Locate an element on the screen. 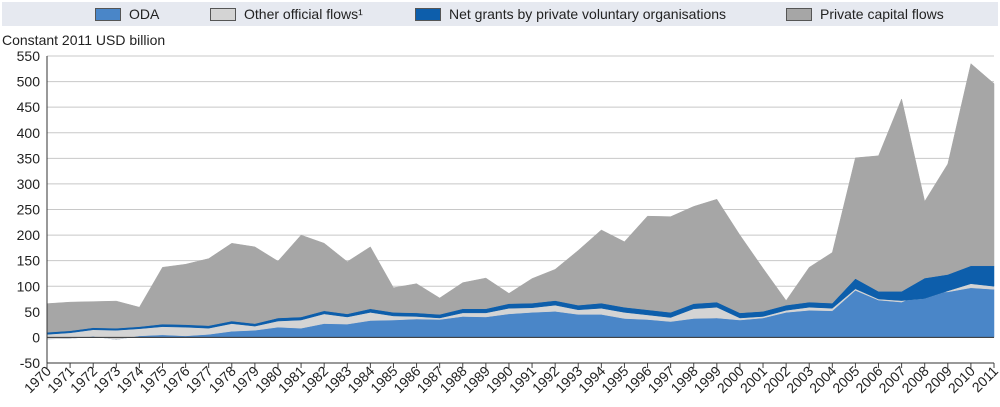  y-tick-label: 400 is located at coordinates (29, 133).